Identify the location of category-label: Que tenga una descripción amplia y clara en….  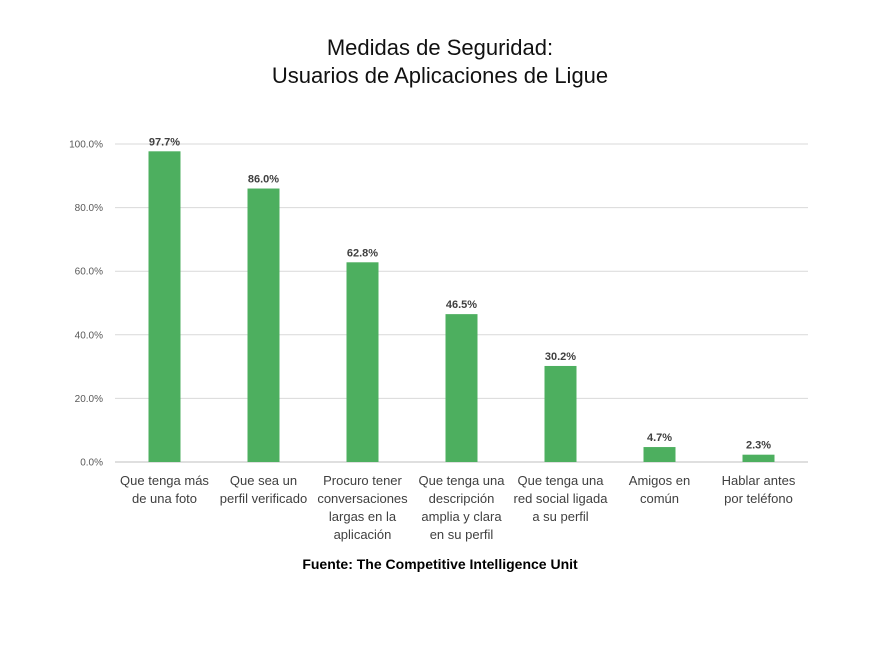
(461, 507).